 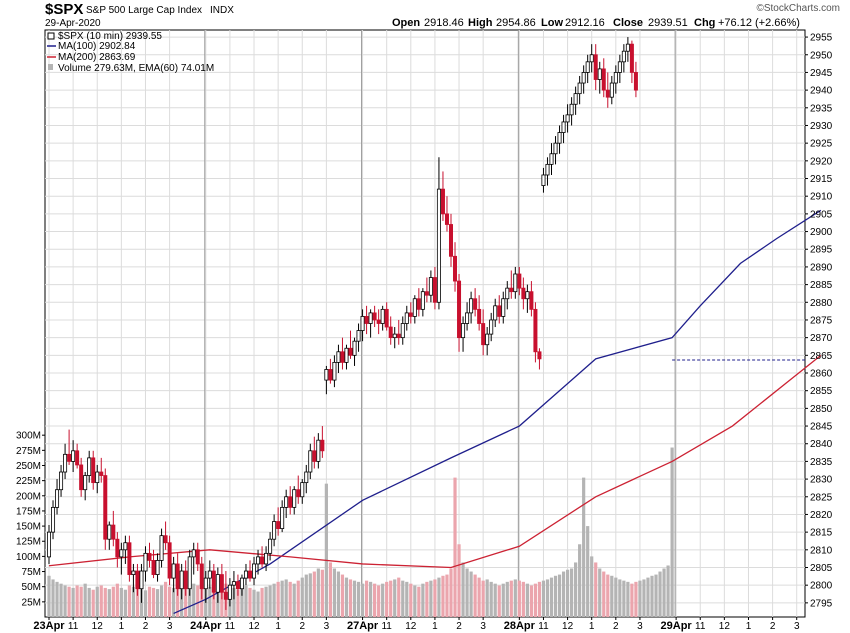 What do you see at coordinates (206, 626) in the screenshot?
I see `time-tick-label: 24Apr` at bounding box center [206, 626].